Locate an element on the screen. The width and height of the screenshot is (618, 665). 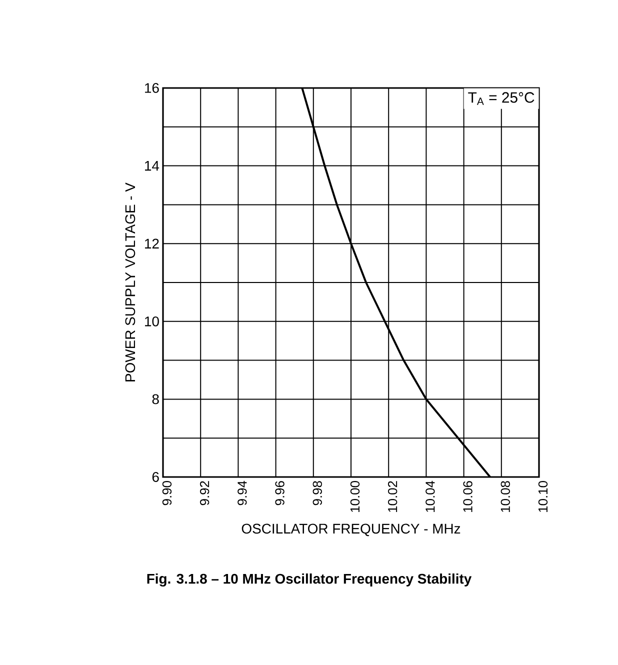
y-tick-label: 14 is located at coordinates (152, 166).